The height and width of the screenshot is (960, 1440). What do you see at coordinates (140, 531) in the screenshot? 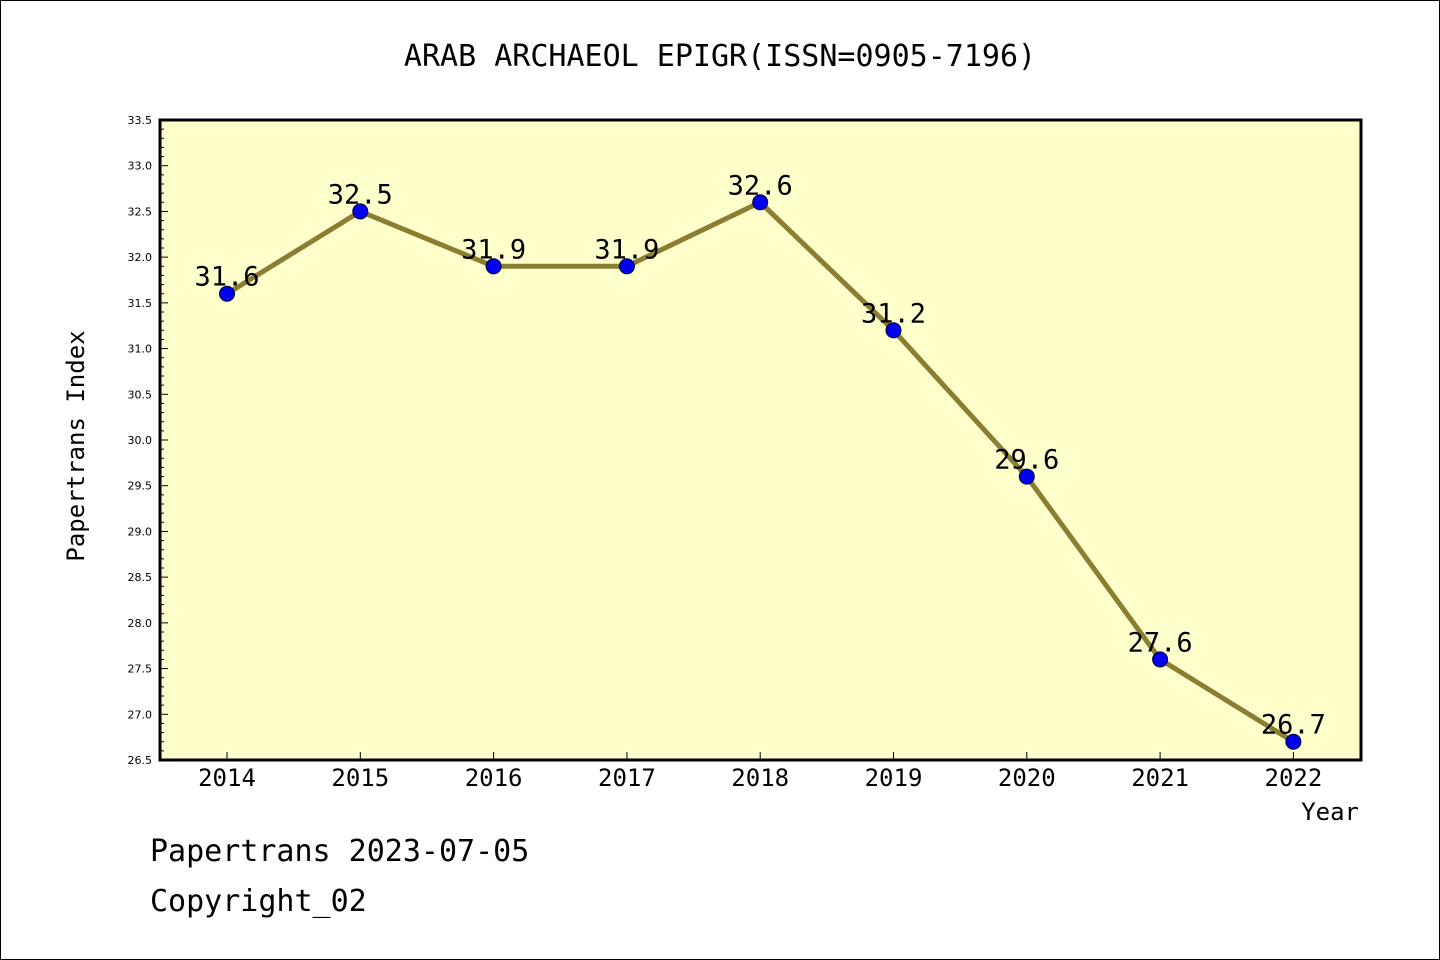
I see `y-tick-label: 29.0` at bounding box center [140, 531].